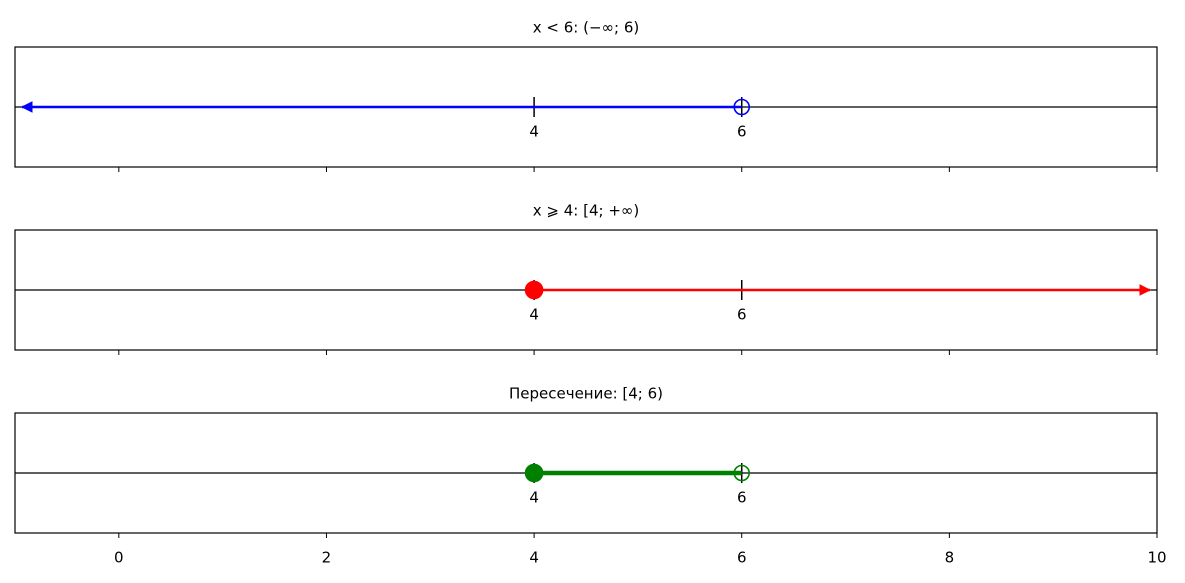  I want to click on panel-title: x < 6: (−∞; 6), so click(586, 28).